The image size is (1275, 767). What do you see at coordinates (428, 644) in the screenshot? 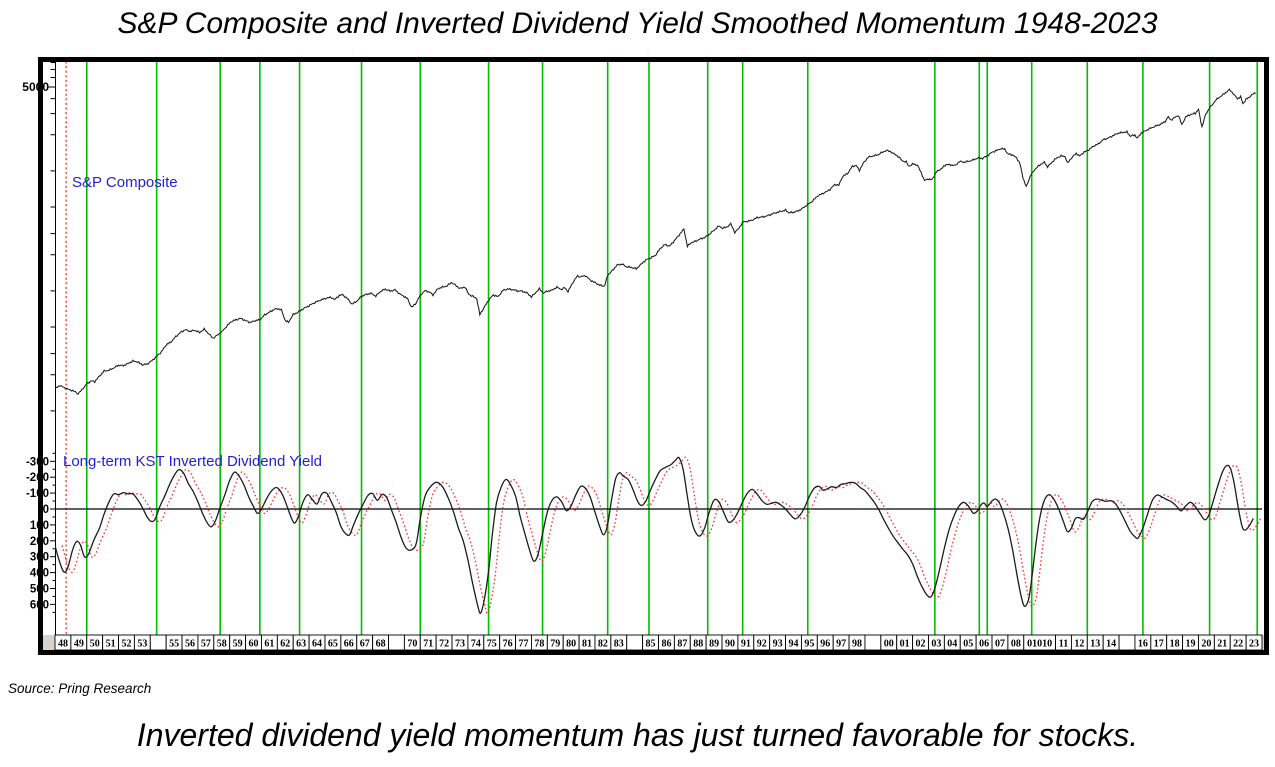
I see `x-axis-year-label: 71` at bounding box center [428, 644].